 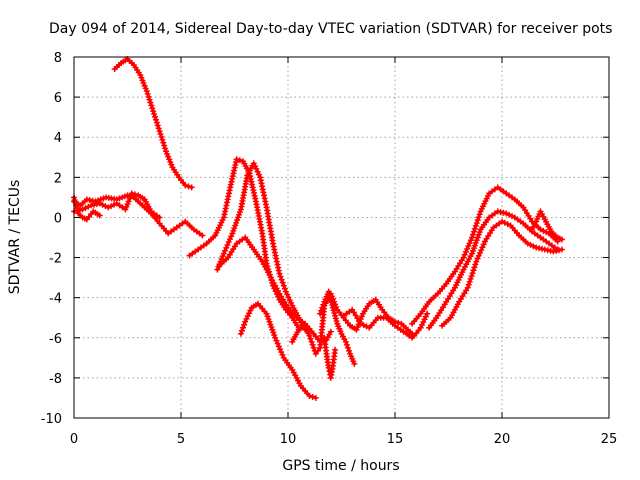 What do you see at coordinates (58, 58) in the screenshot?
I see `y-tick-label: 8` at bounding box center [58, 58].